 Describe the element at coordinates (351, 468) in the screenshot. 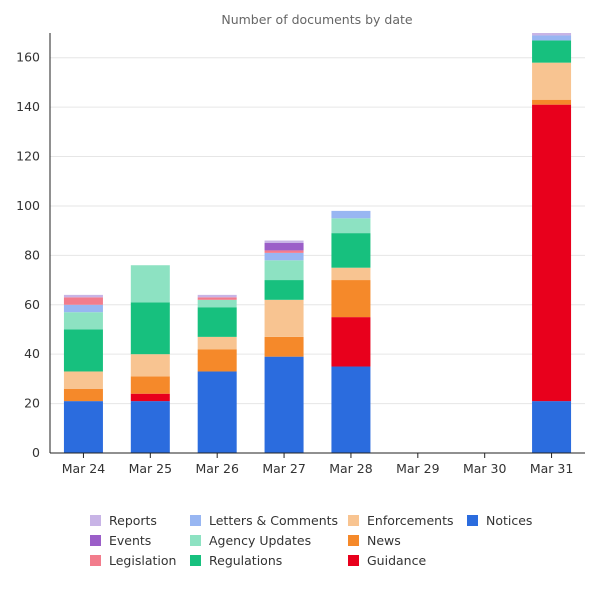

I see `x-tick-label: Mar 28` at that location.